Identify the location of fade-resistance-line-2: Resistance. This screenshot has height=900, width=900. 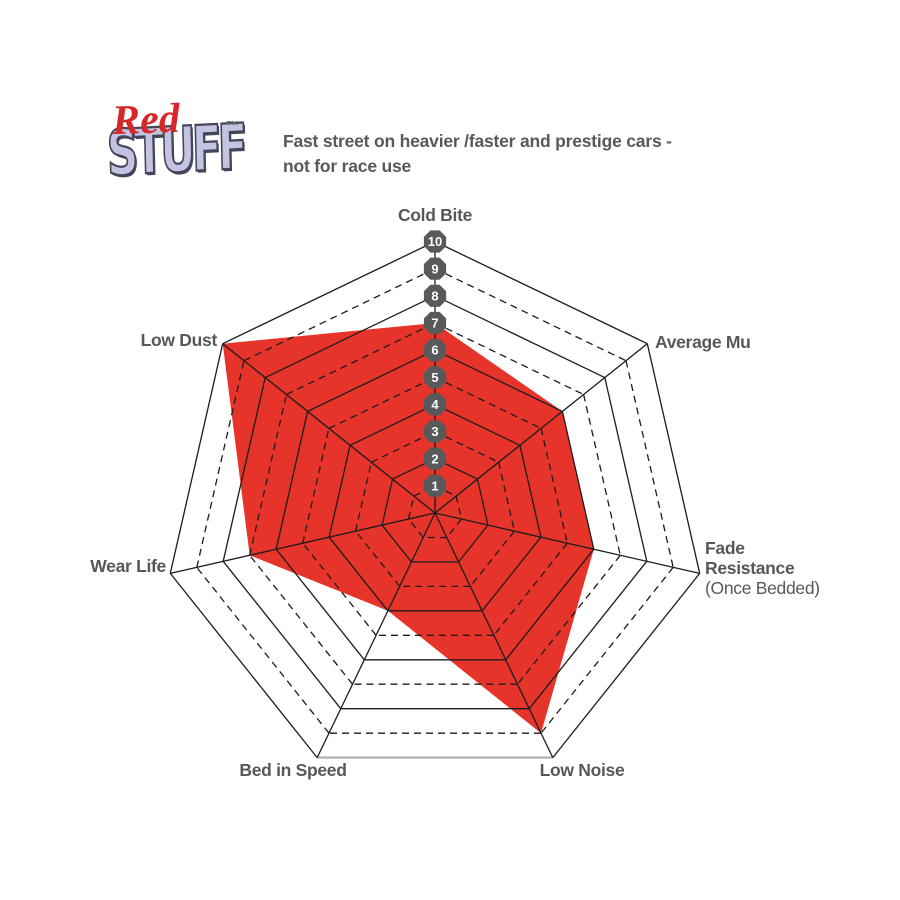
(750, 568).